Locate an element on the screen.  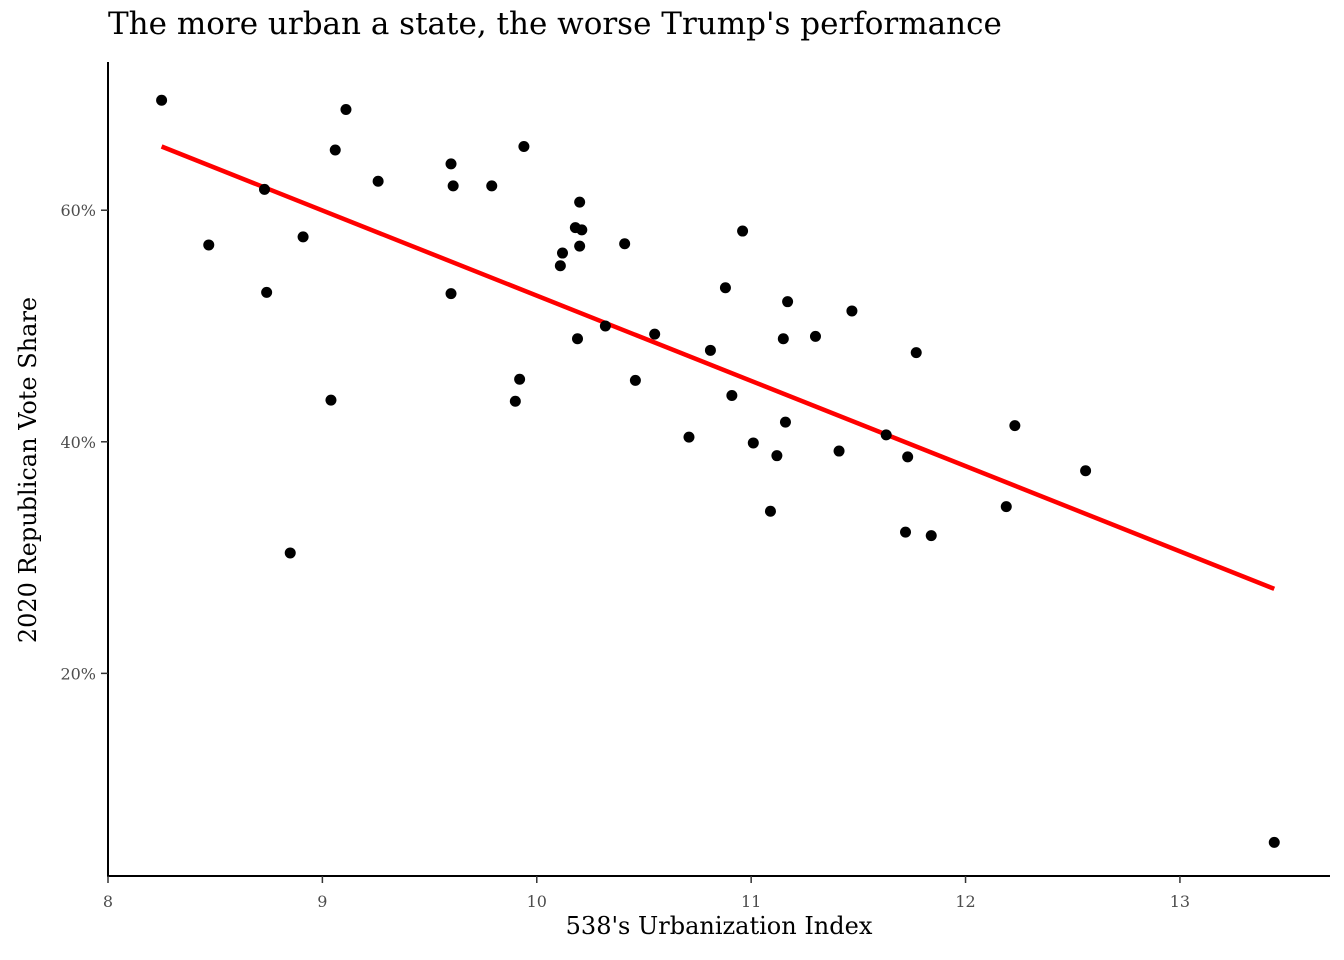
x-tick-label: 11 is located at coordinates (751, 901).